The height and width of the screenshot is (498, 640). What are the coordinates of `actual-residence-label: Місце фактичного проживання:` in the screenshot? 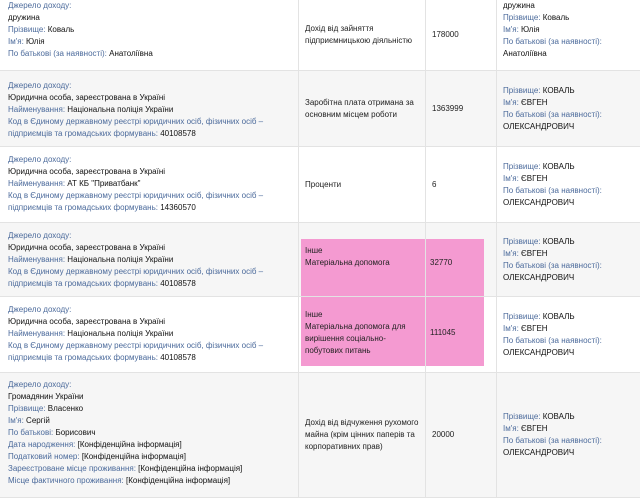 It's located at (66, 480).